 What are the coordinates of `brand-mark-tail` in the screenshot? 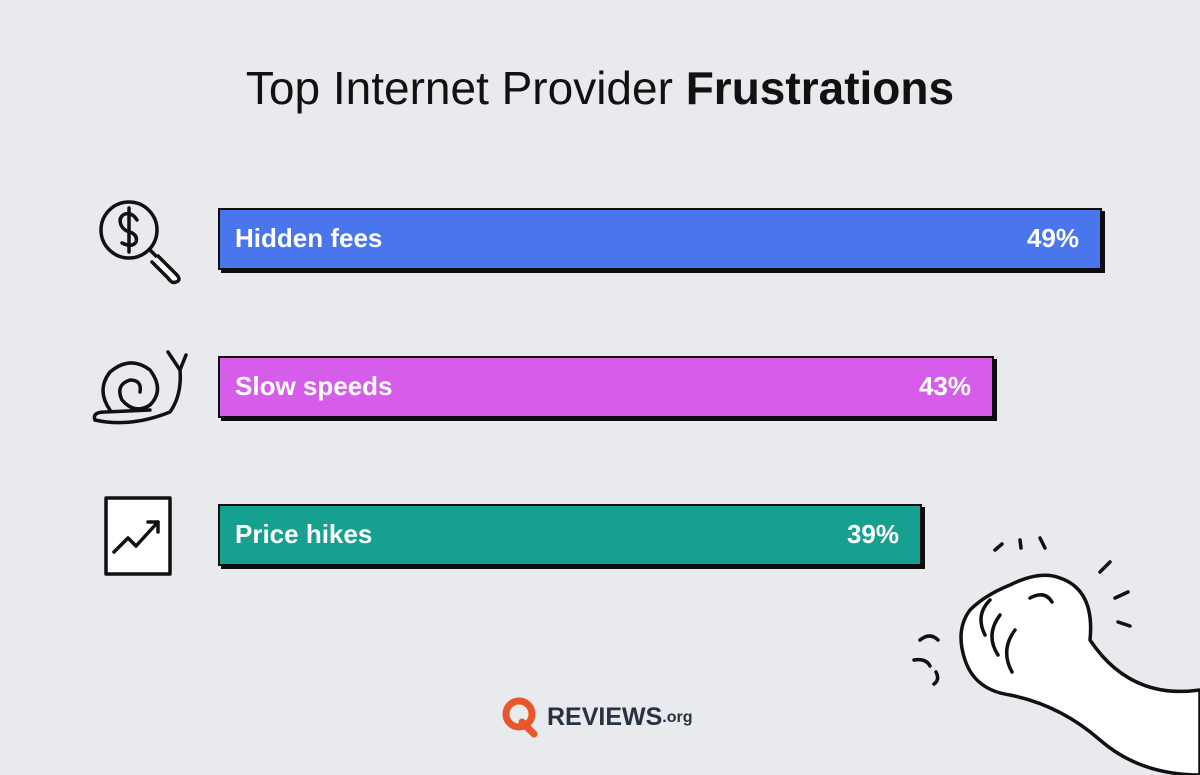 It's located at (528, 728).